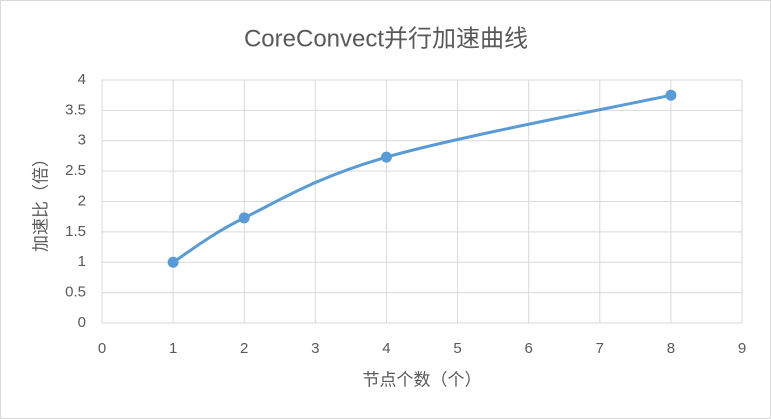 Image resolution: width=771 pixels, height=419 pixels. Describe the element at coordinates (75, 109) in the screenshot. I see `y-tick-label: 3.5` at that location.